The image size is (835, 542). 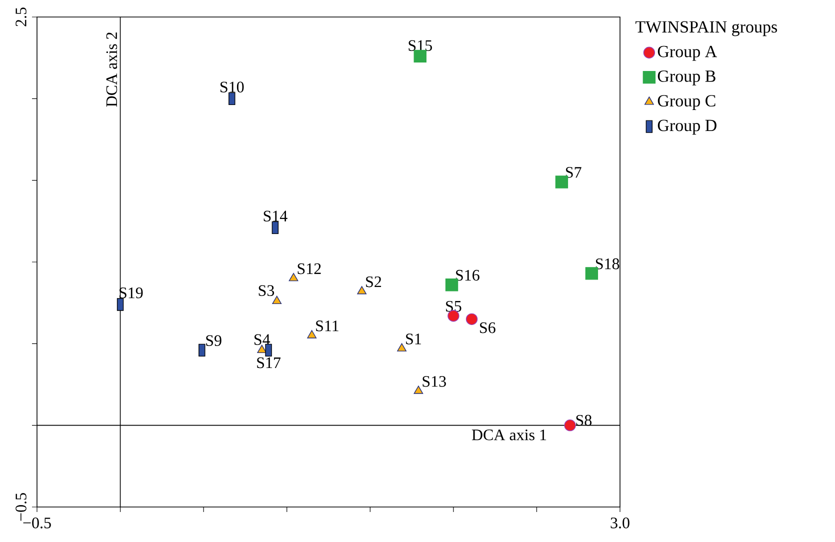 I want to click on data-label: S6, so click(x=488, y=328).